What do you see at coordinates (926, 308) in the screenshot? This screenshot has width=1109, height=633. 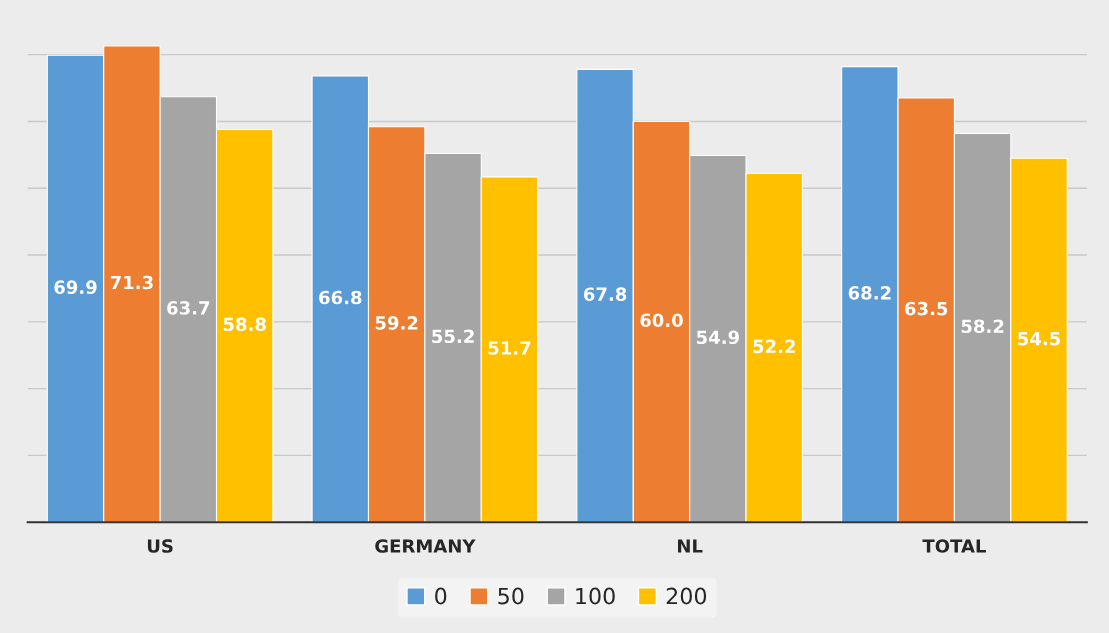 I see `data-label: 63.5` at bounding box center [926, 308].